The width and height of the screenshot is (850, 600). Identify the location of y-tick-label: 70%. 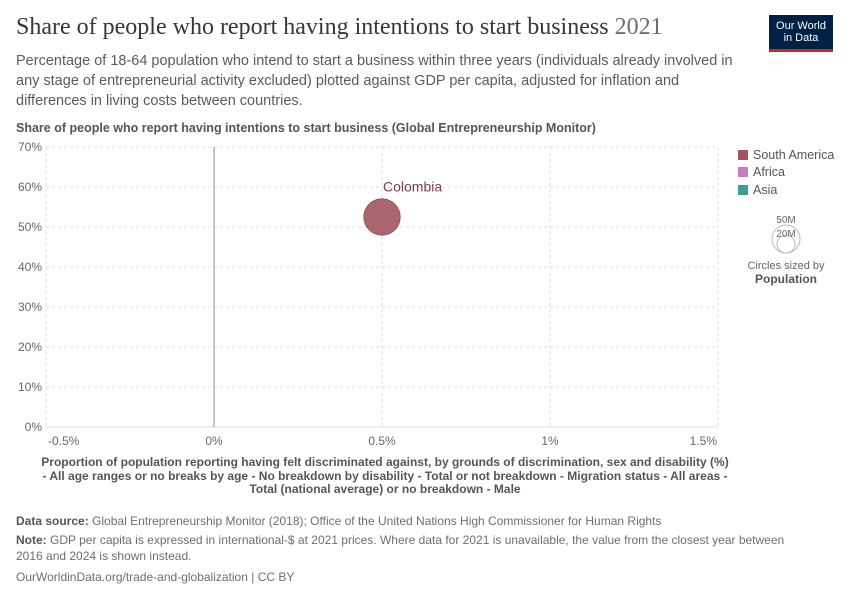
(30, 147).